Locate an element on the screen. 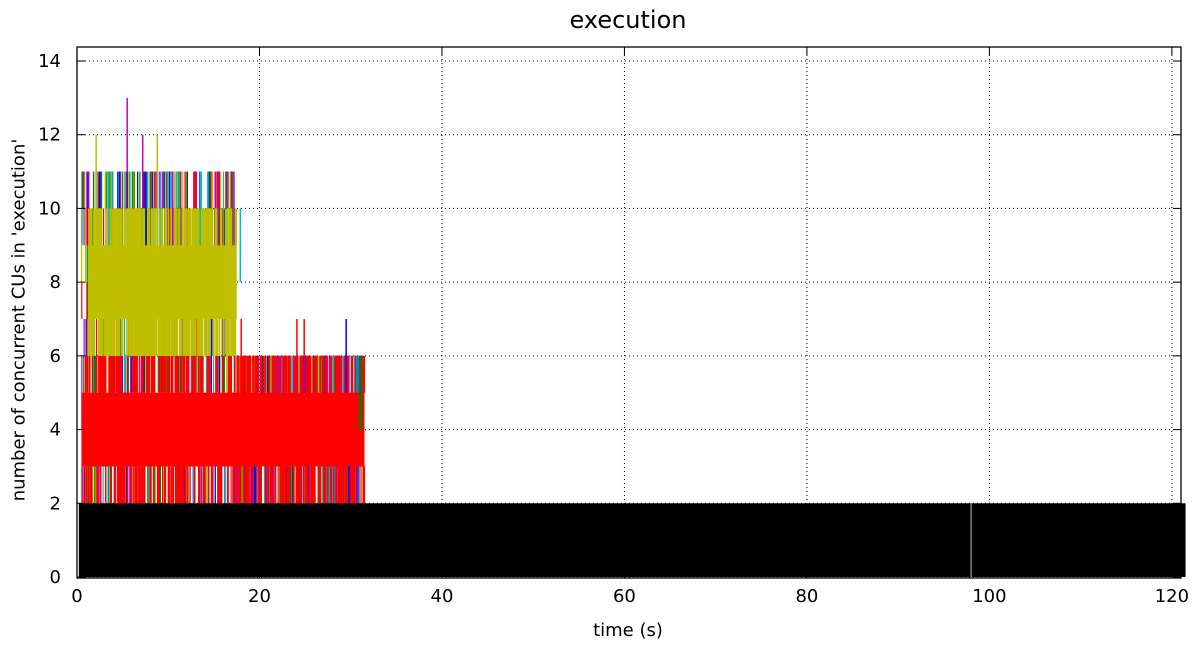 Image resolution: width=1203 pixels, height=652 pixels. x-tick-label: 80 is located at coordinates (806, 596).